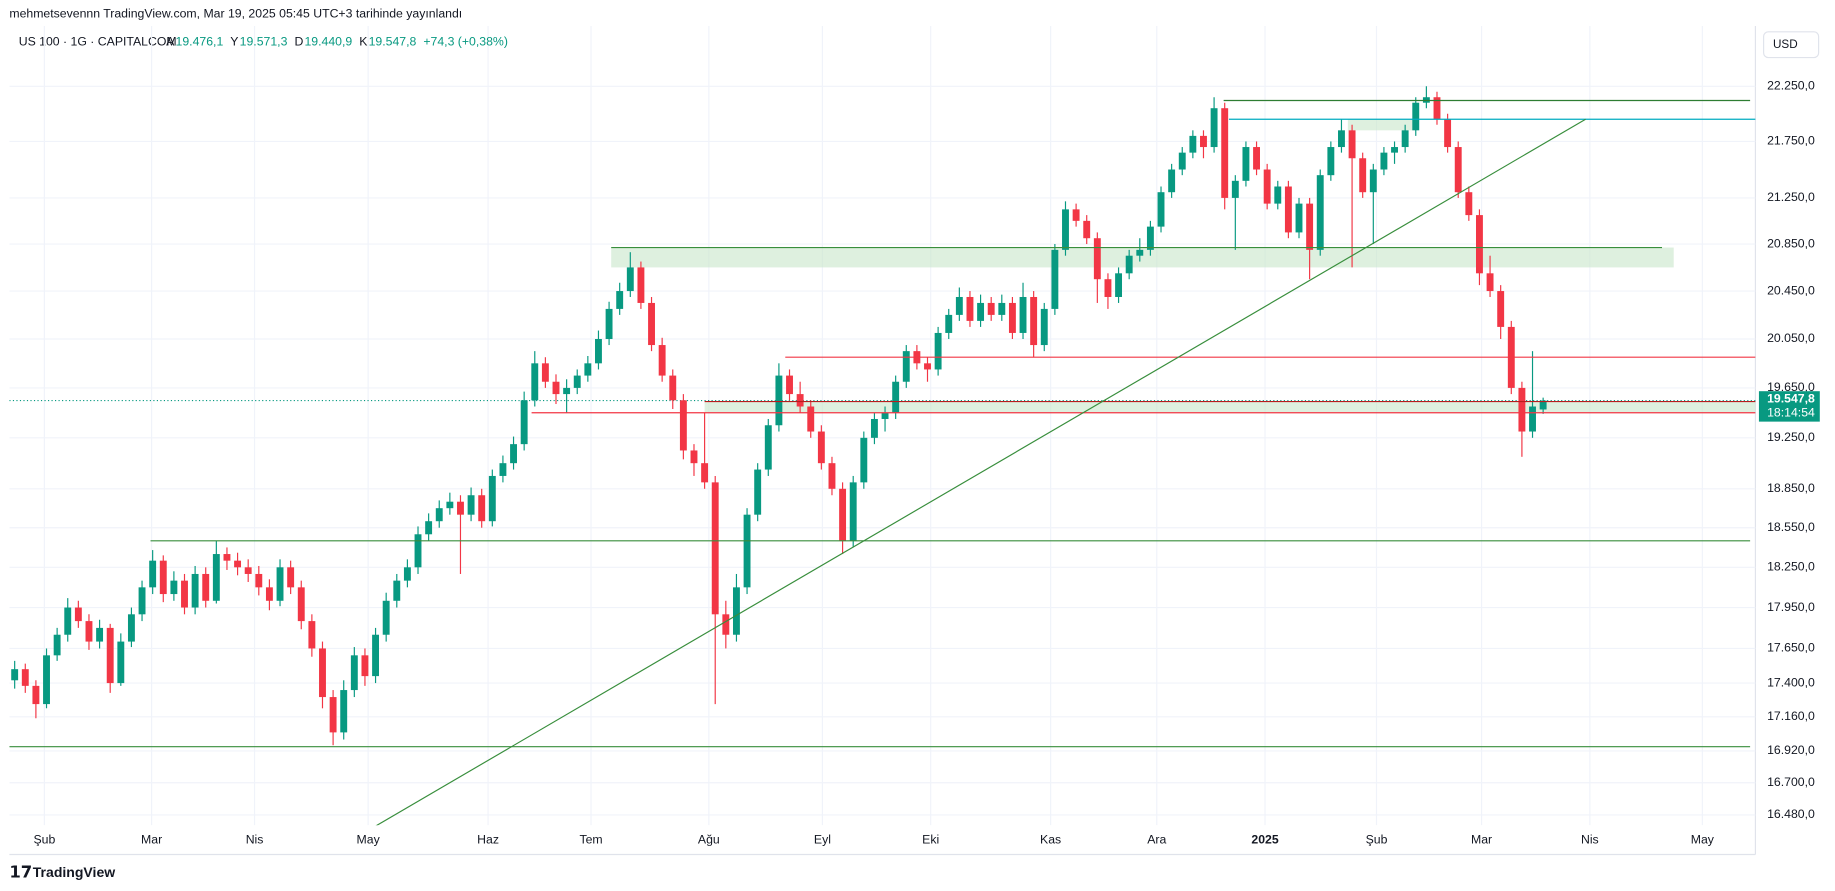 Image resolution: width=1835 pixels, height=891 pixels. What do you see at coordinates (1791, 197) in the screenshot?
I see `y-tick-label: 21.250,0` at bounding box center [1791, 197].